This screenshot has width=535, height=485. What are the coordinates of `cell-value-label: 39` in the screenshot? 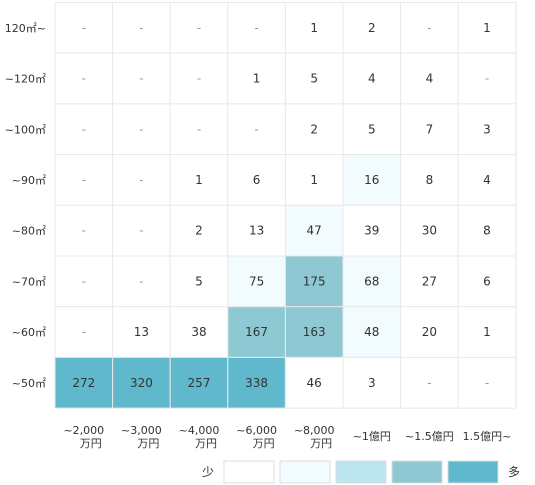 It's located at (371, 231).